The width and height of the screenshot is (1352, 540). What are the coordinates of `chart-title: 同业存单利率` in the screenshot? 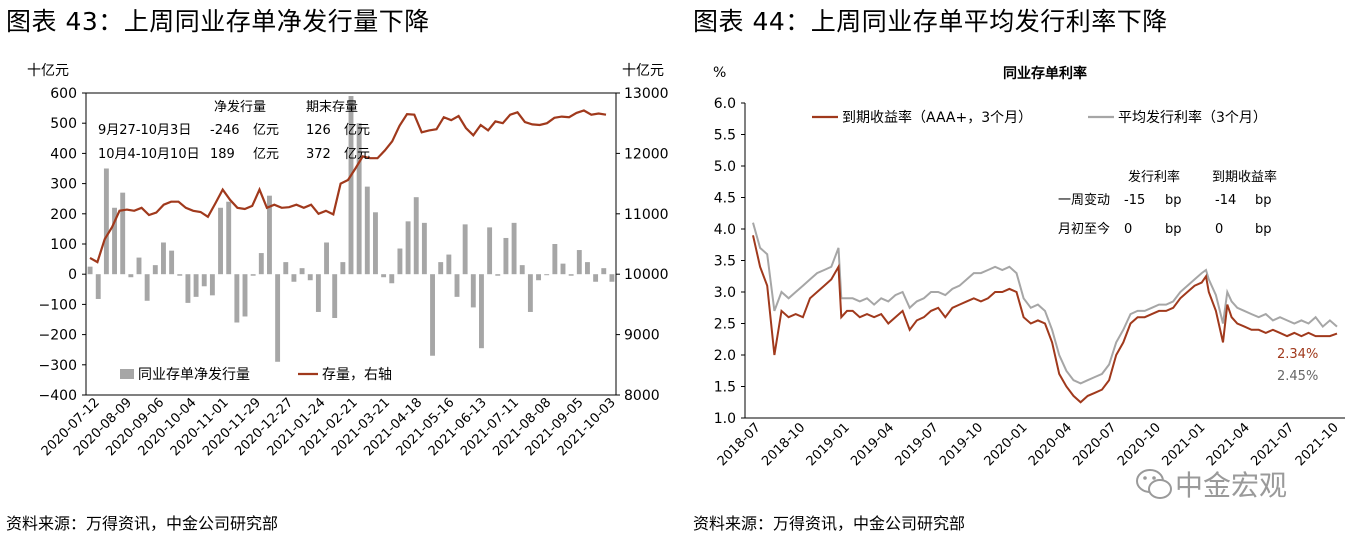 It's located at (1045, 73).